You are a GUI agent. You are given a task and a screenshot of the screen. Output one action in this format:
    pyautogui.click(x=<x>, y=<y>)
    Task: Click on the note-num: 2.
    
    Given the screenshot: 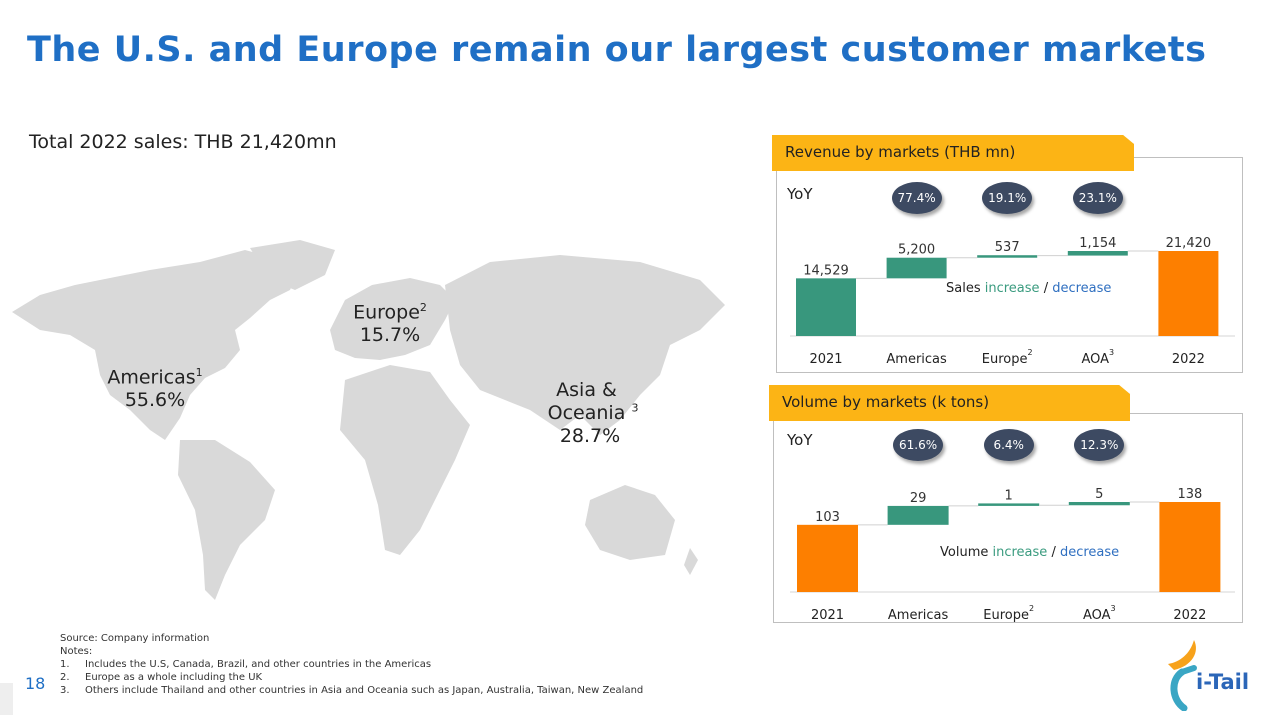 What is the action you would take?
    pyautogui.click(x=65, y=677)
    